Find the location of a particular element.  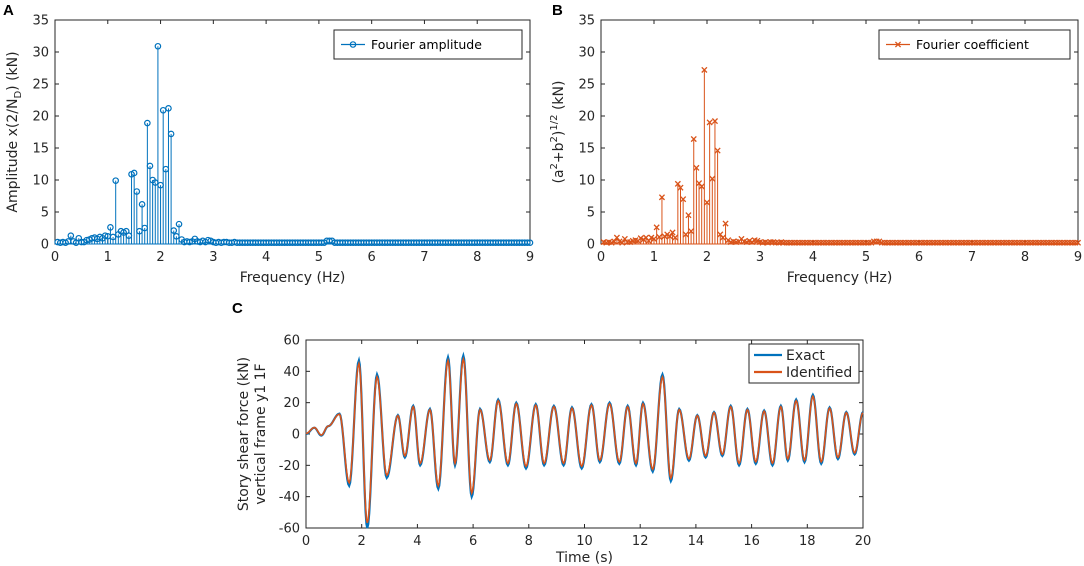

panel-b-xtick-label: 6 is located at coordinates (919, 257).